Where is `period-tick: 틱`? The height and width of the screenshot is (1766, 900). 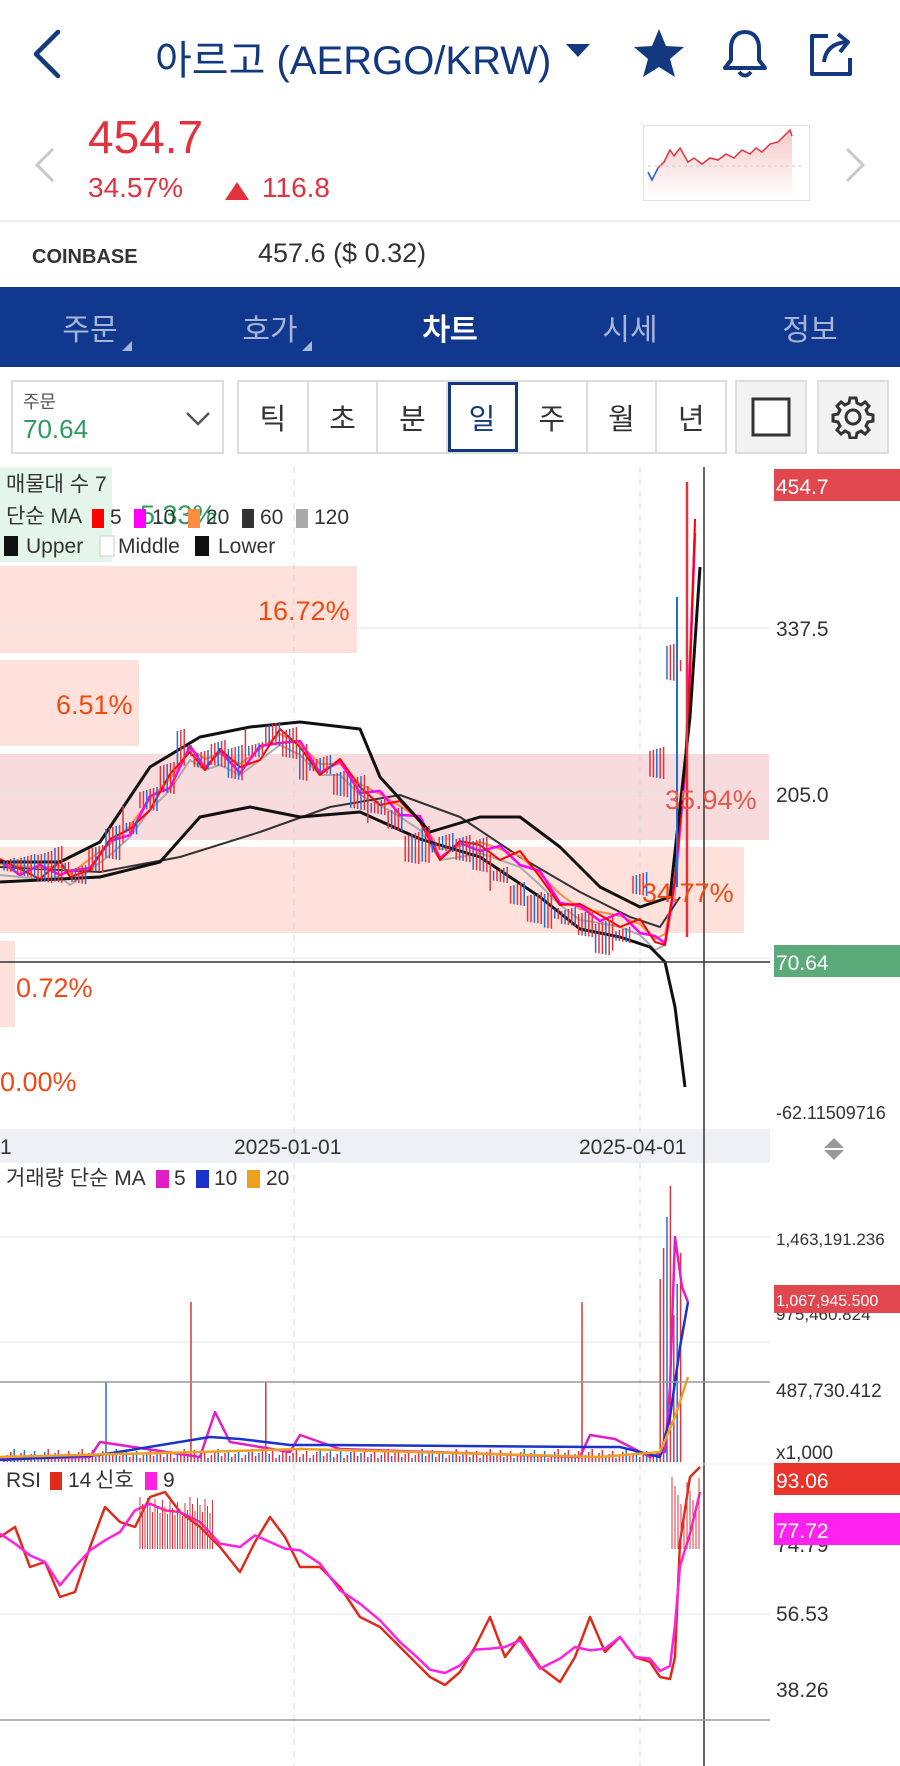 period-tick: 틱 is located at coordinates (274, 417).